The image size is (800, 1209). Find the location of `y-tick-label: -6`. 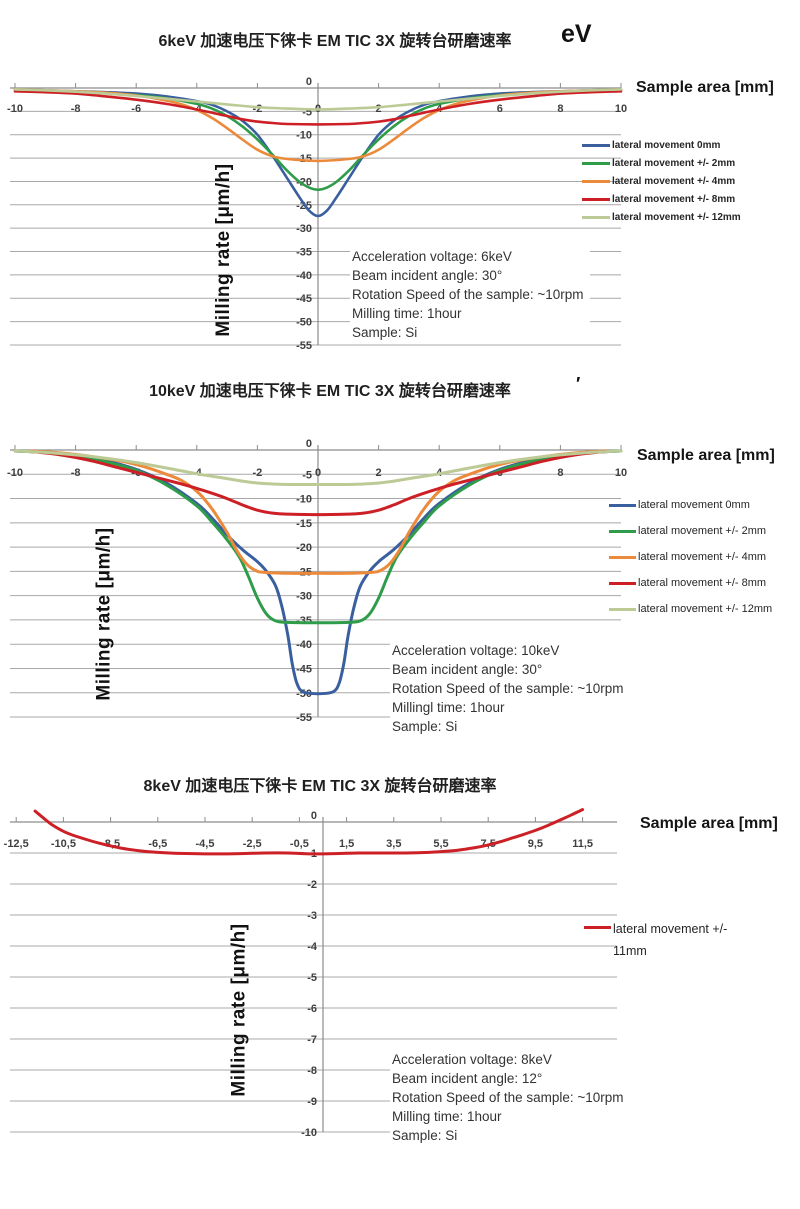

y-tick-label: -6 is located at coordinates (312, 1009).